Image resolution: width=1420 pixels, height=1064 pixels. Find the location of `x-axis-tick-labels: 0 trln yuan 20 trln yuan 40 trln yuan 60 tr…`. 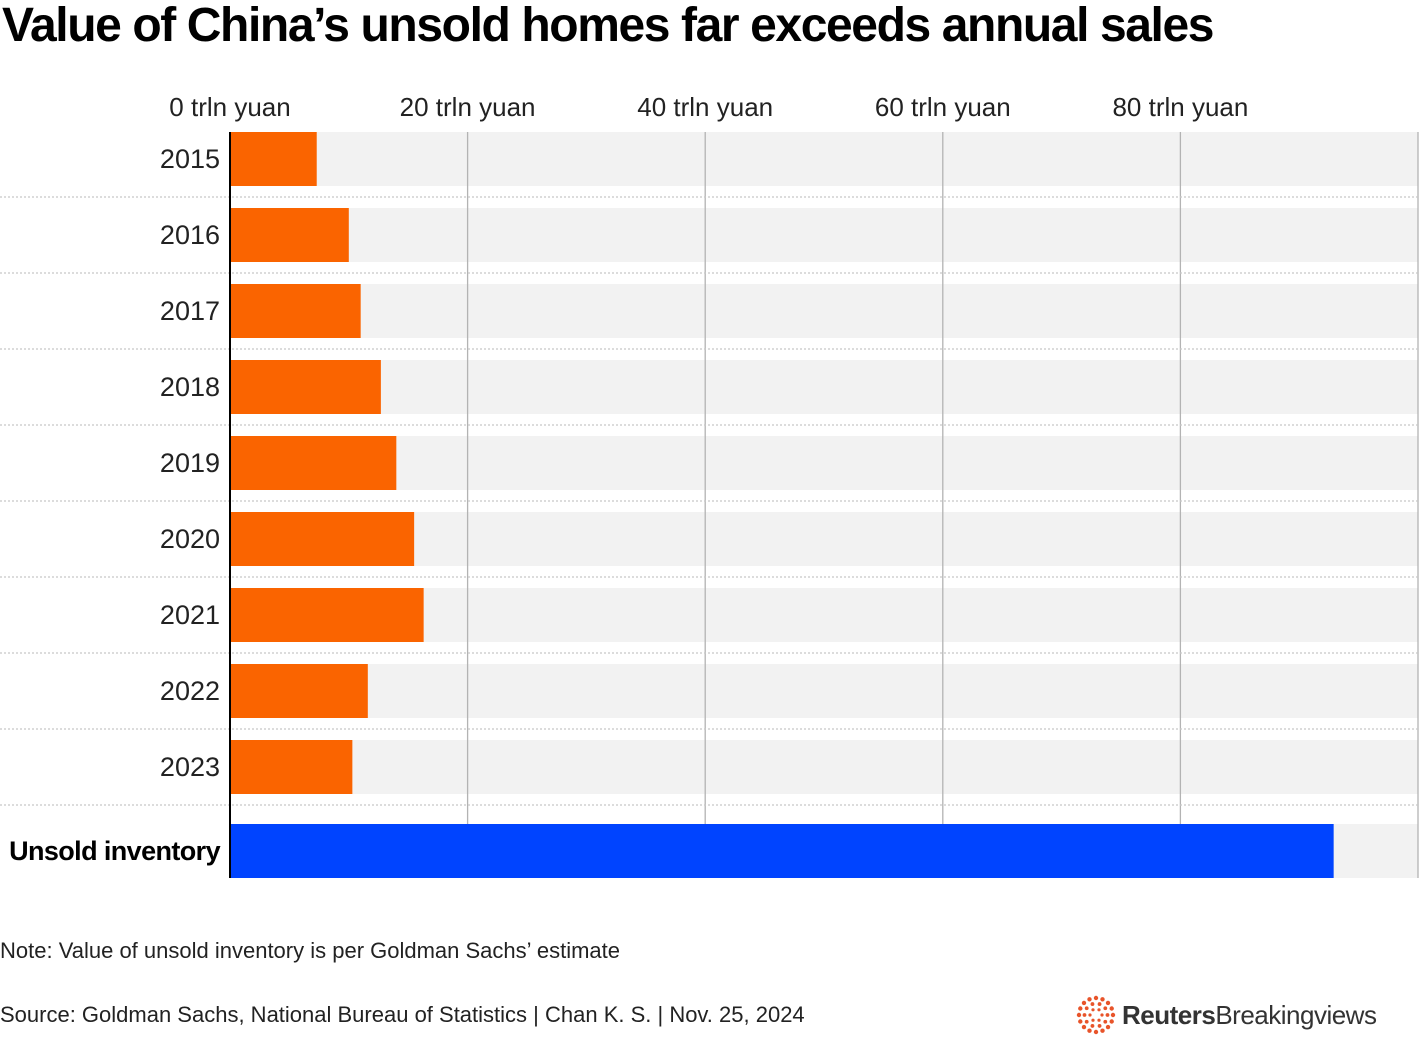

x-axis-tick-labels: 0 trln yuan 20 trln yuan 40 trln yuan 60 tr… is located at coordinates (708, 107).